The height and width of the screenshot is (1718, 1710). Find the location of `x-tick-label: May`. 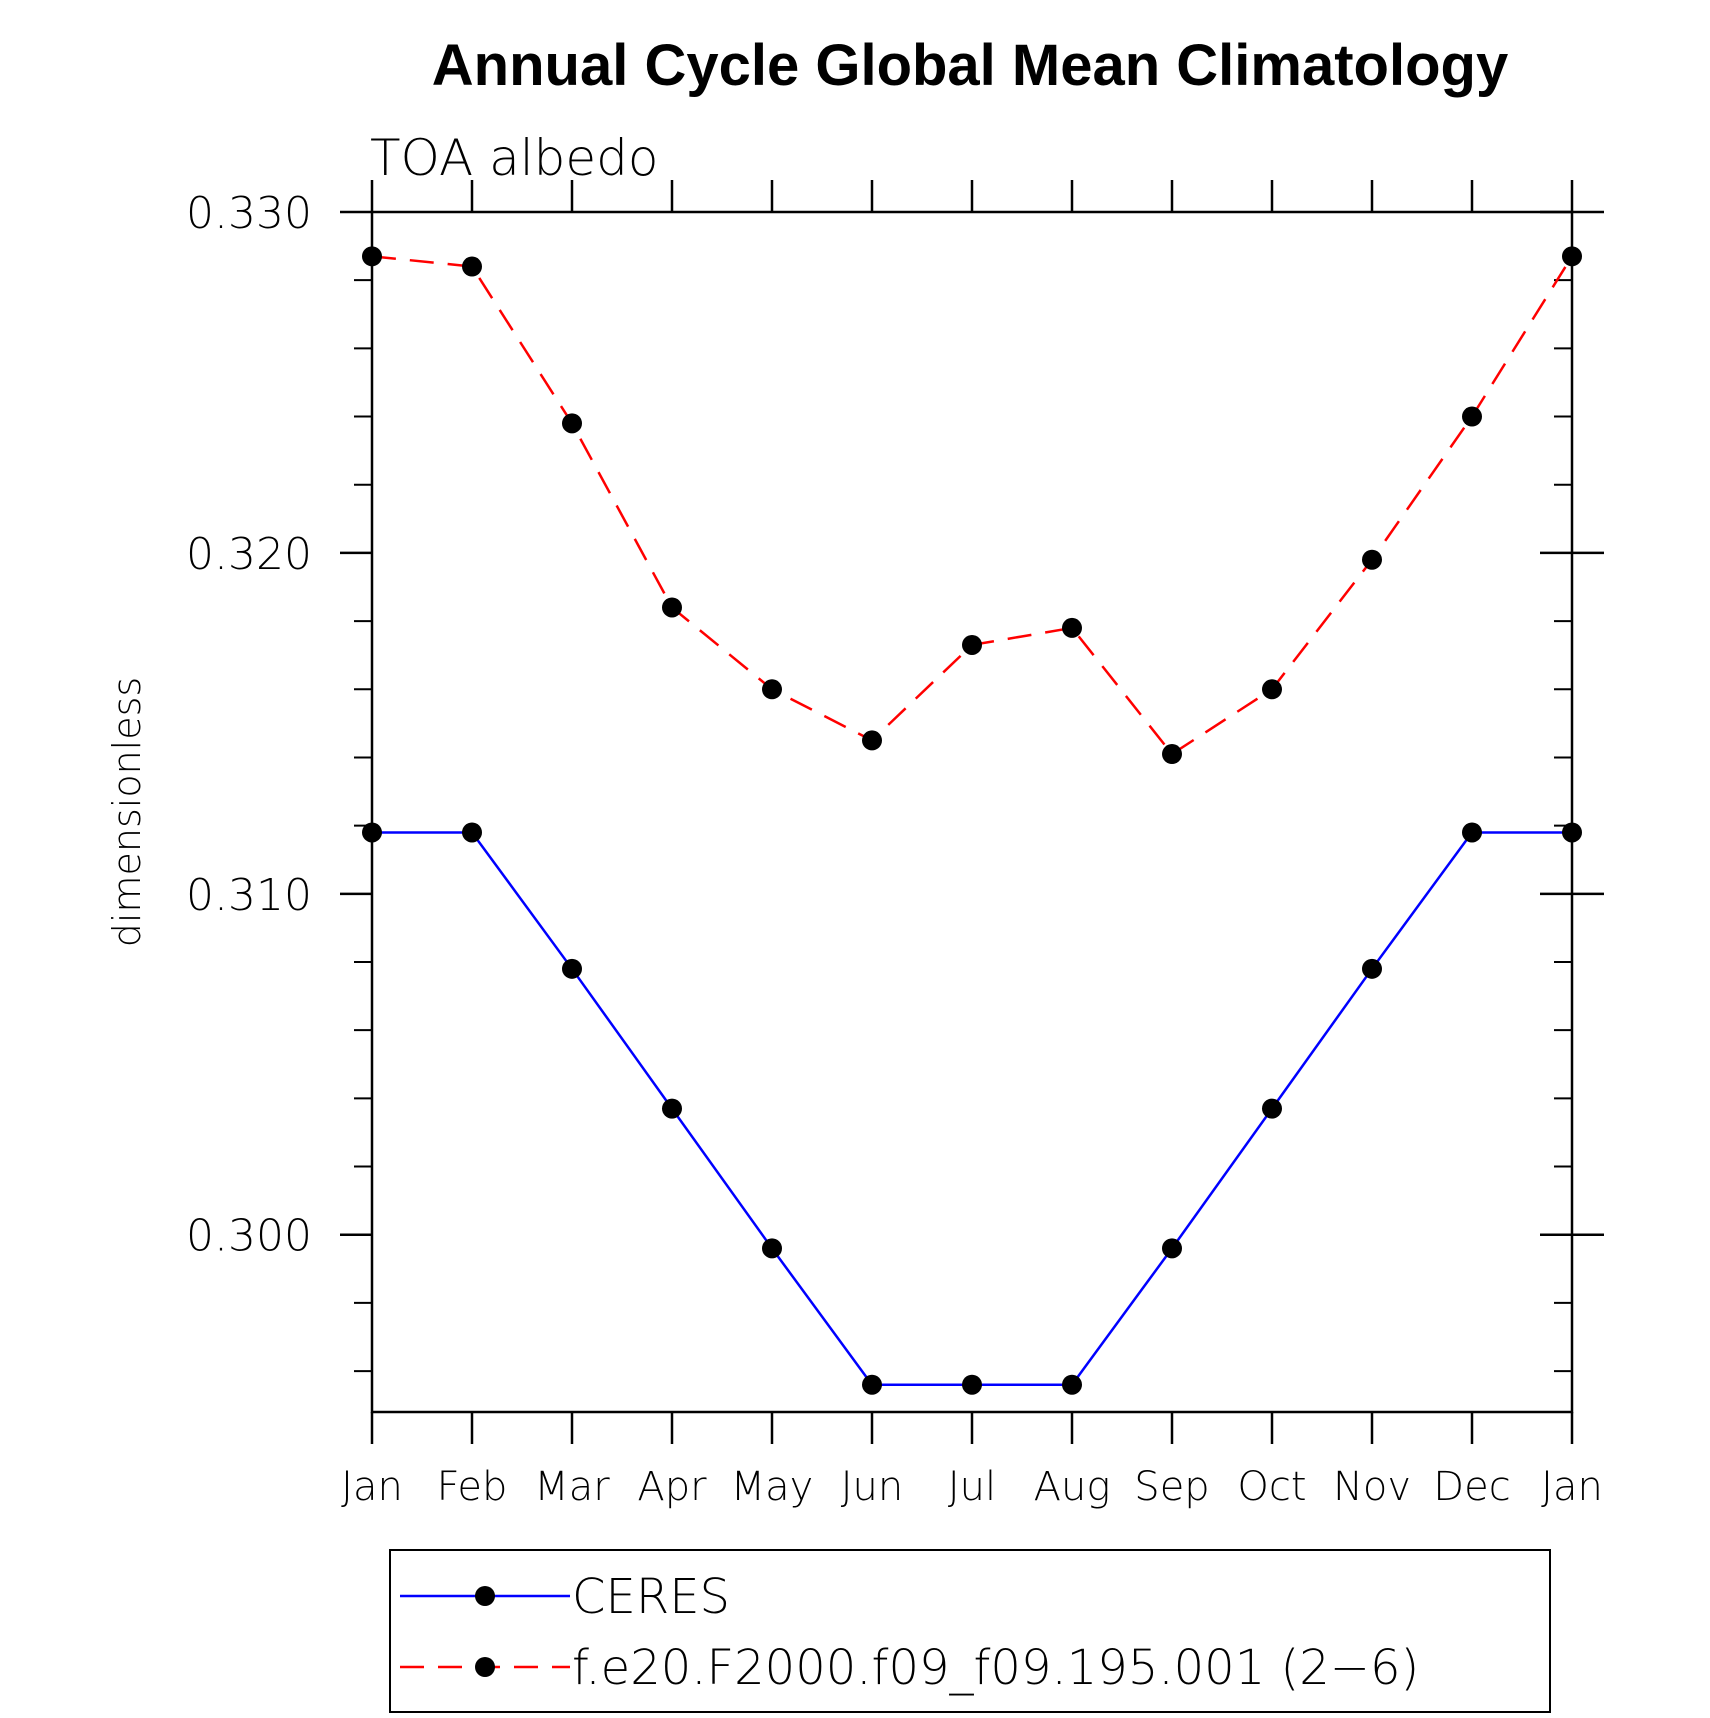

x-tick-label: May is located at coordinates (772, 1487).